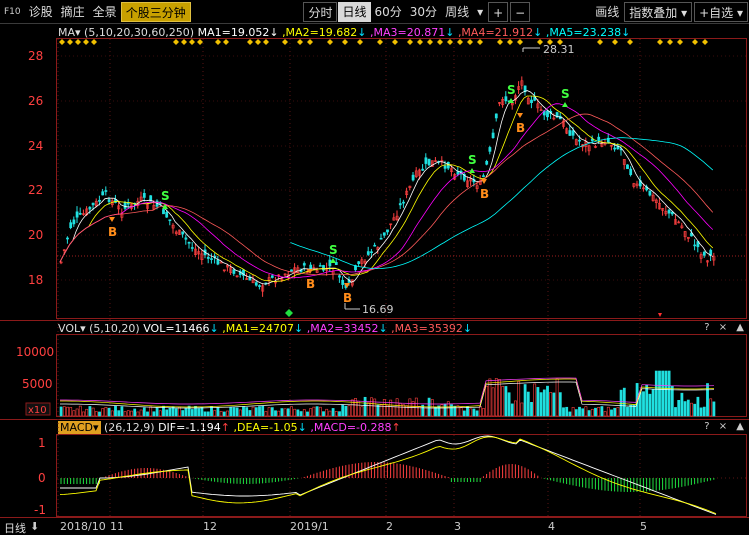 The image size is (749, 535). Describe the element at coordinates (538, 32) in the screenshot. I see `ma4-arrow-icon: ↓` at that location.